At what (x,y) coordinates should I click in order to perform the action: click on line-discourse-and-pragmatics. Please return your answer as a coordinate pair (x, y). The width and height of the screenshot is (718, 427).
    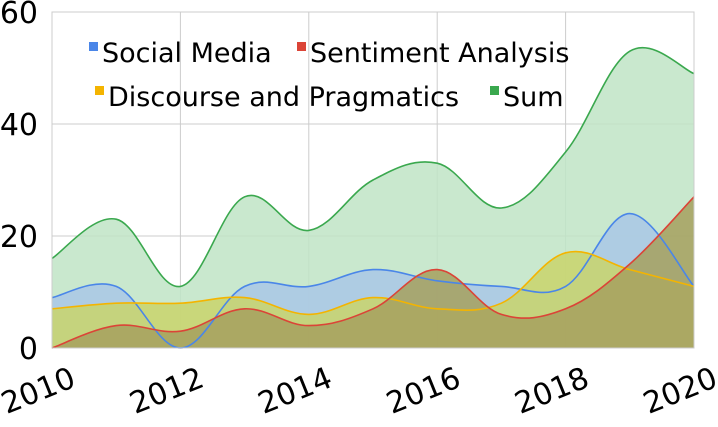
    Looking at the image, I should click on (373, 283).